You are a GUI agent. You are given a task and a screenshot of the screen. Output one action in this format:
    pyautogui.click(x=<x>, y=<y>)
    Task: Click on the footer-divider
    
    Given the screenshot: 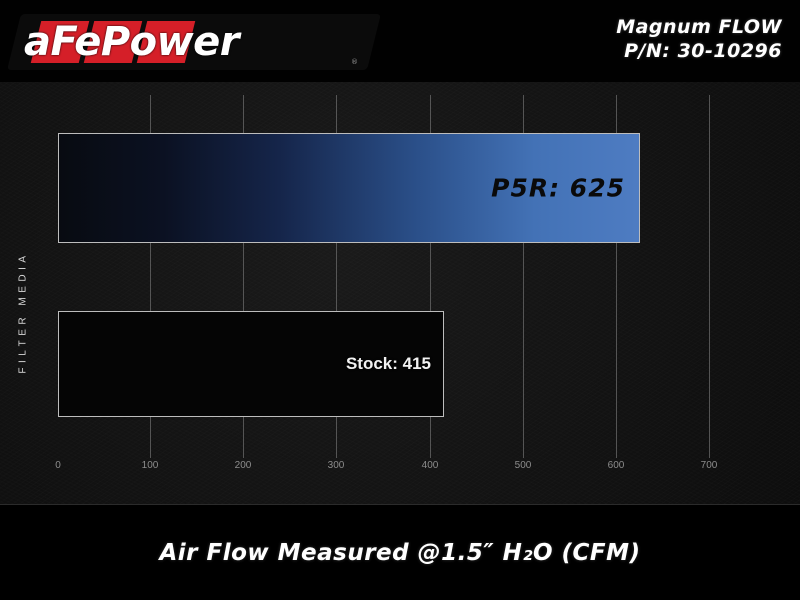 What is the action you would take?
    pyautogui.click(x=400, y=504)
    